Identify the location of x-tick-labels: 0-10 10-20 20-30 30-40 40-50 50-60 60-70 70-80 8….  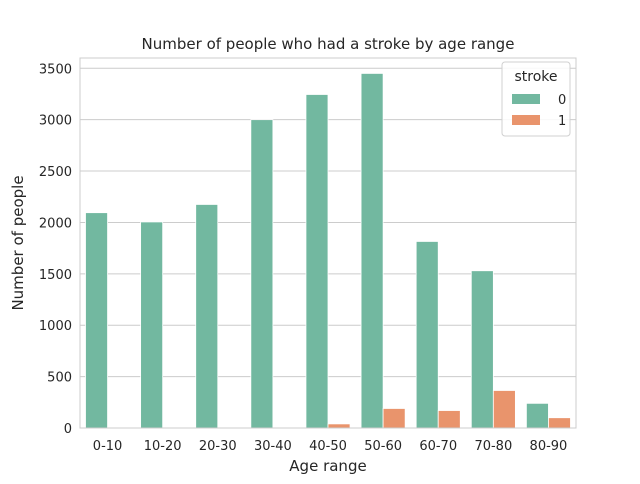
(330, 446).